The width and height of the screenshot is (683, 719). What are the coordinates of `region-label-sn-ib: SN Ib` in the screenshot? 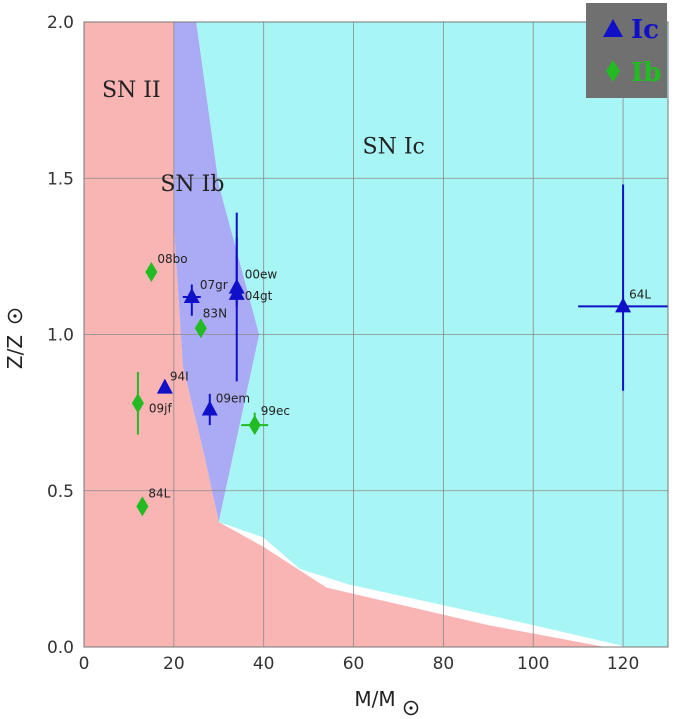 It's located at (192, 184).